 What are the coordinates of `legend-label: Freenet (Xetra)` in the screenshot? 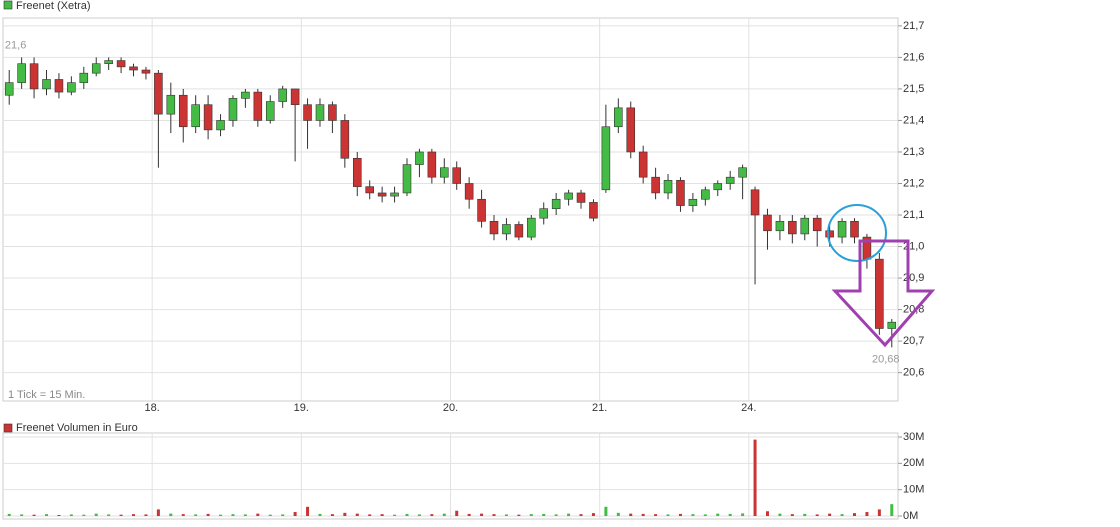 It's located at (53, 6).